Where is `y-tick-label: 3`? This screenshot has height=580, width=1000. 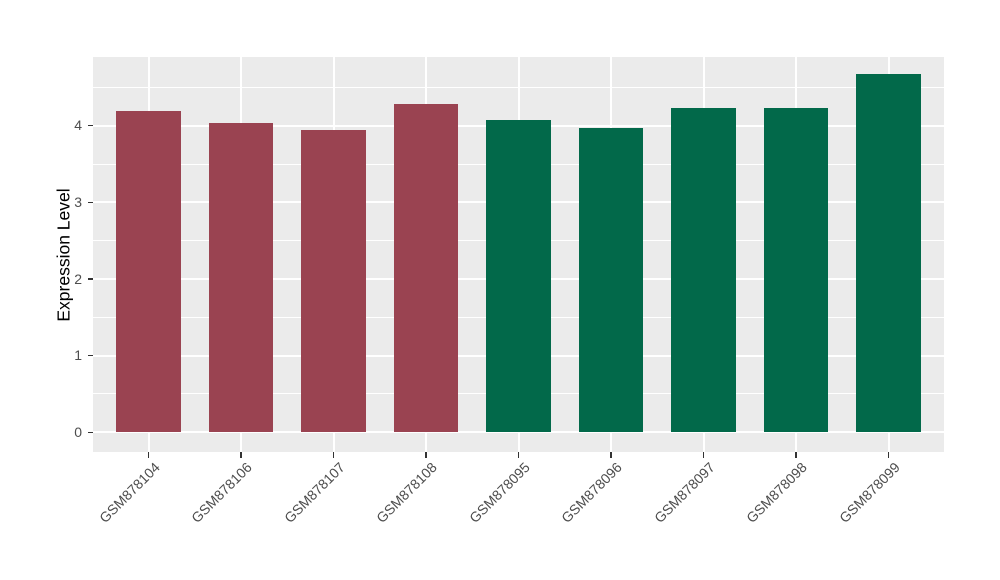 y-tick-label: 3 is located at coordinates (78, 201).